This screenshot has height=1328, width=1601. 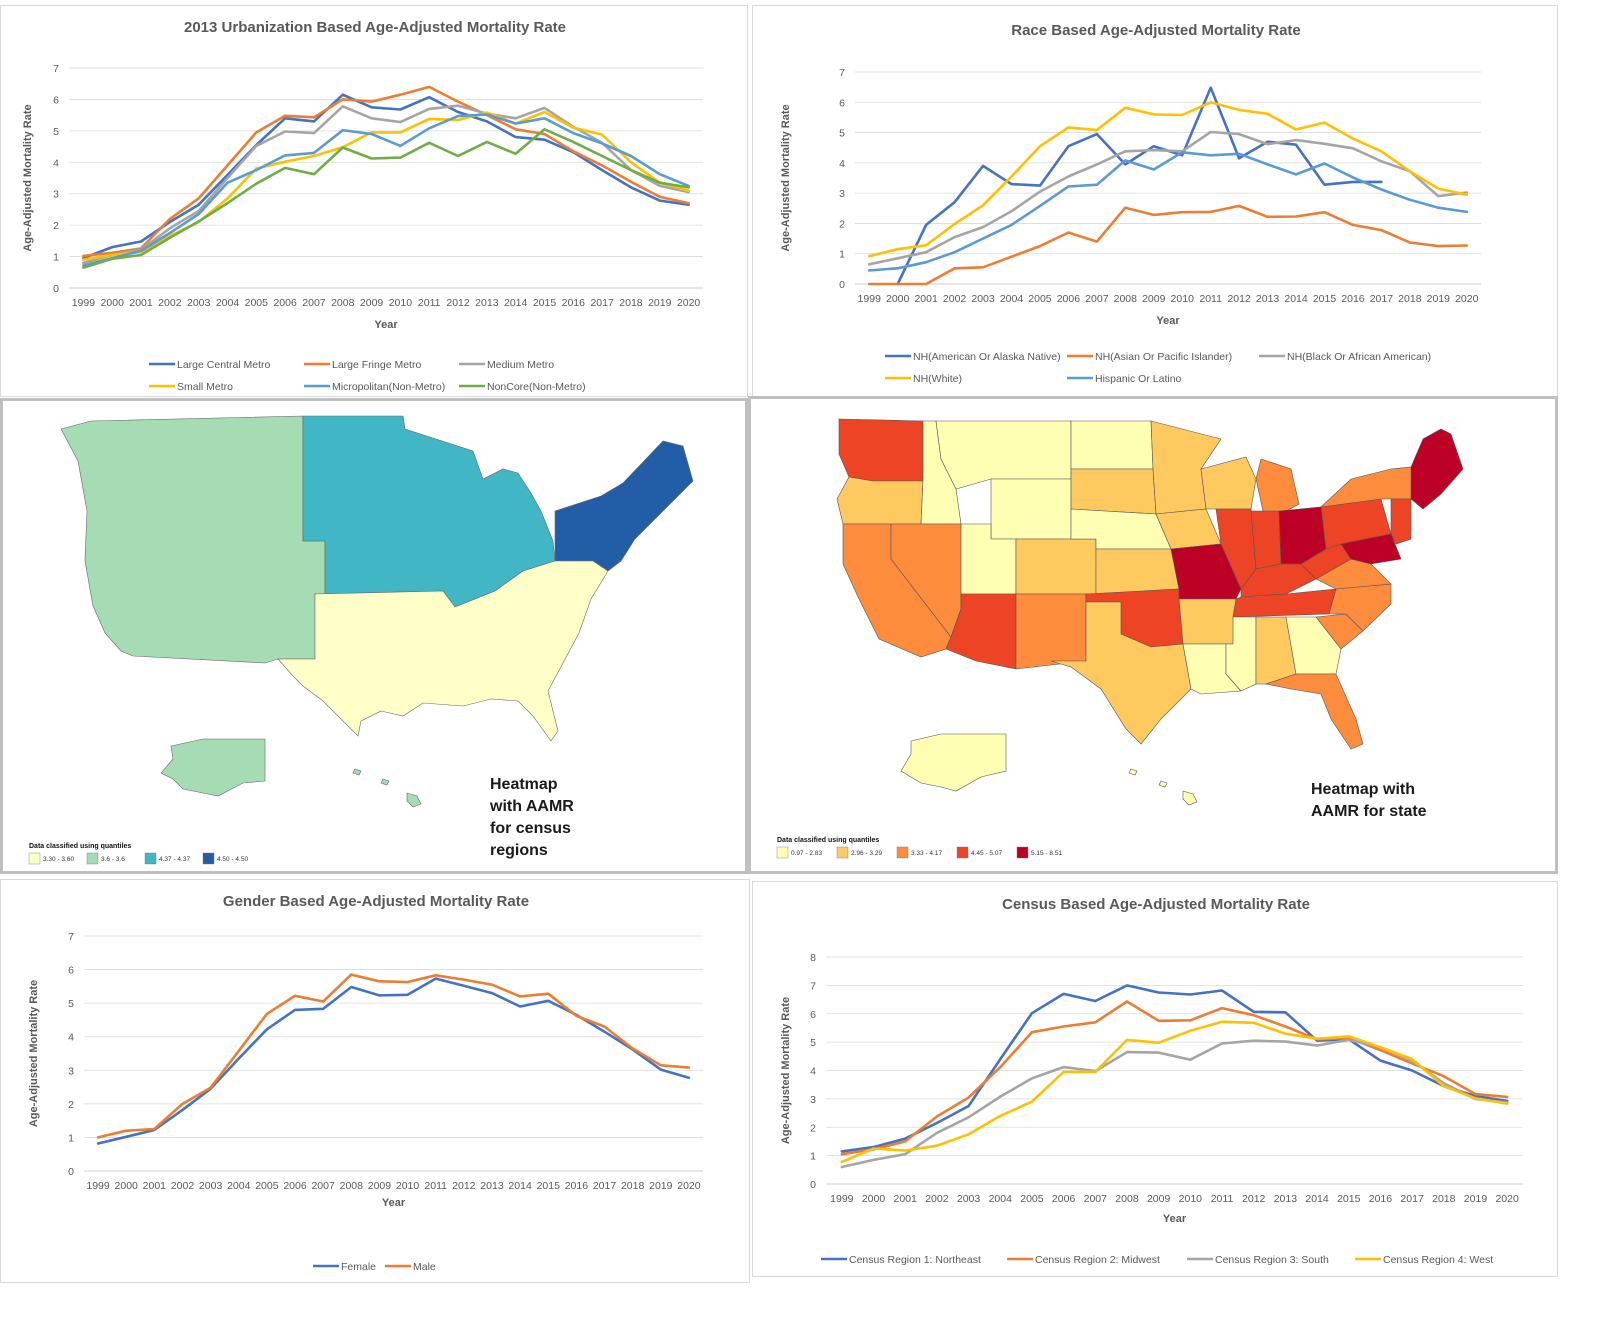 I want to click on map-state-colorado, so click(x=1056, y=566).